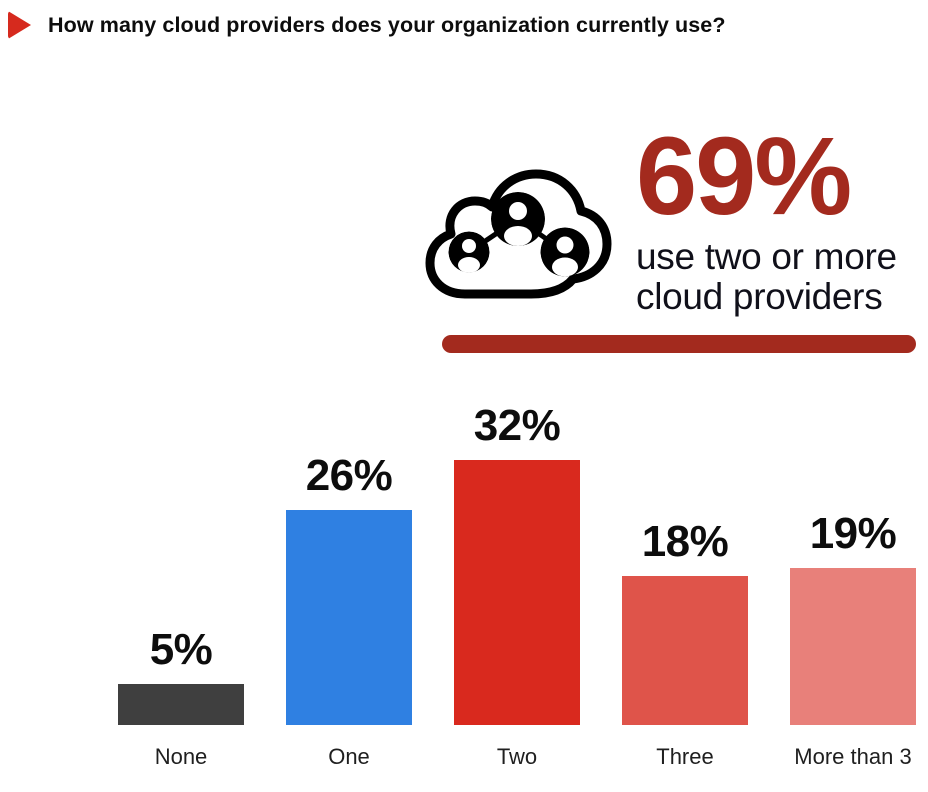 This screenshot has height=792, width=928. What do you see at coordinates (685, 756) in the screenshot?
I see `bar-category-label: Three` at bounding box center [685, 756].